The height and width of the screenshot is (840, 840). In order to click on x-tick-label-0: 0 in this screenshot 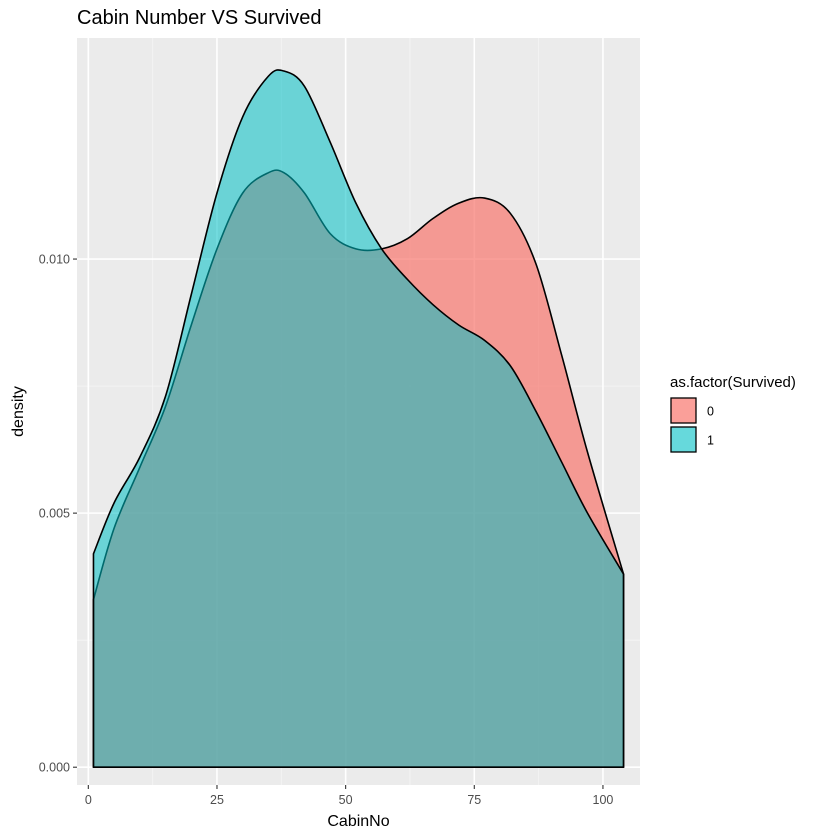, I will do `click(88, 800)`.